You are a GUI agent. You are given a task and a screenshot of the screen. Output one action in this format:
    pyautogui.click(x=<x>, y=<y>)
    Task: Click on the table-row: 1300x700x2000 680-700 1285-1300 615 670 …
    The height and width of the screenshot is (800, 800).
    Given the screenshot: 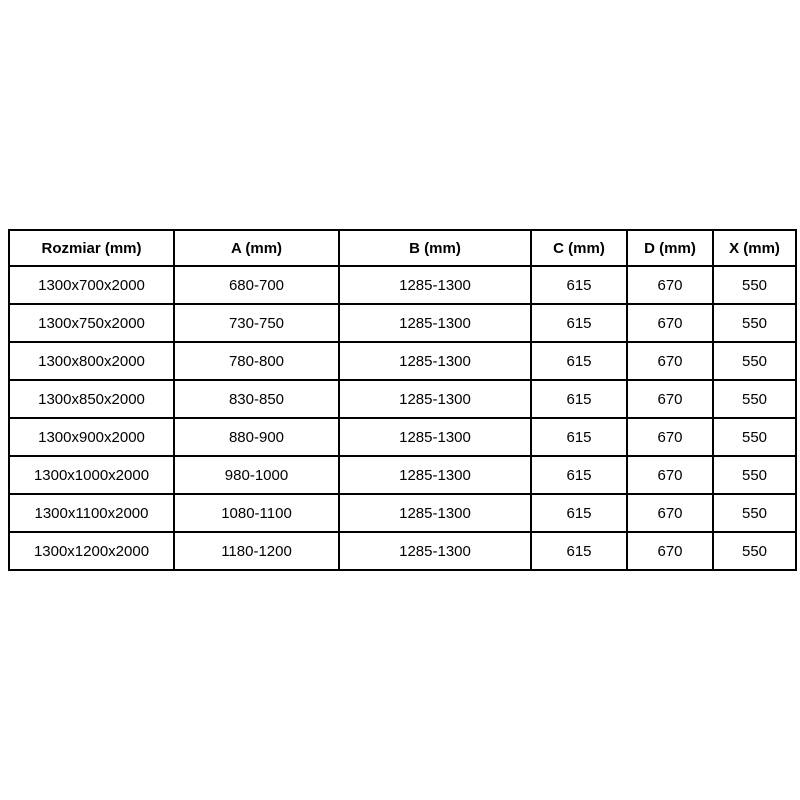 What is the action you would take?
    pyautogui.click(x=402, y=285)
    